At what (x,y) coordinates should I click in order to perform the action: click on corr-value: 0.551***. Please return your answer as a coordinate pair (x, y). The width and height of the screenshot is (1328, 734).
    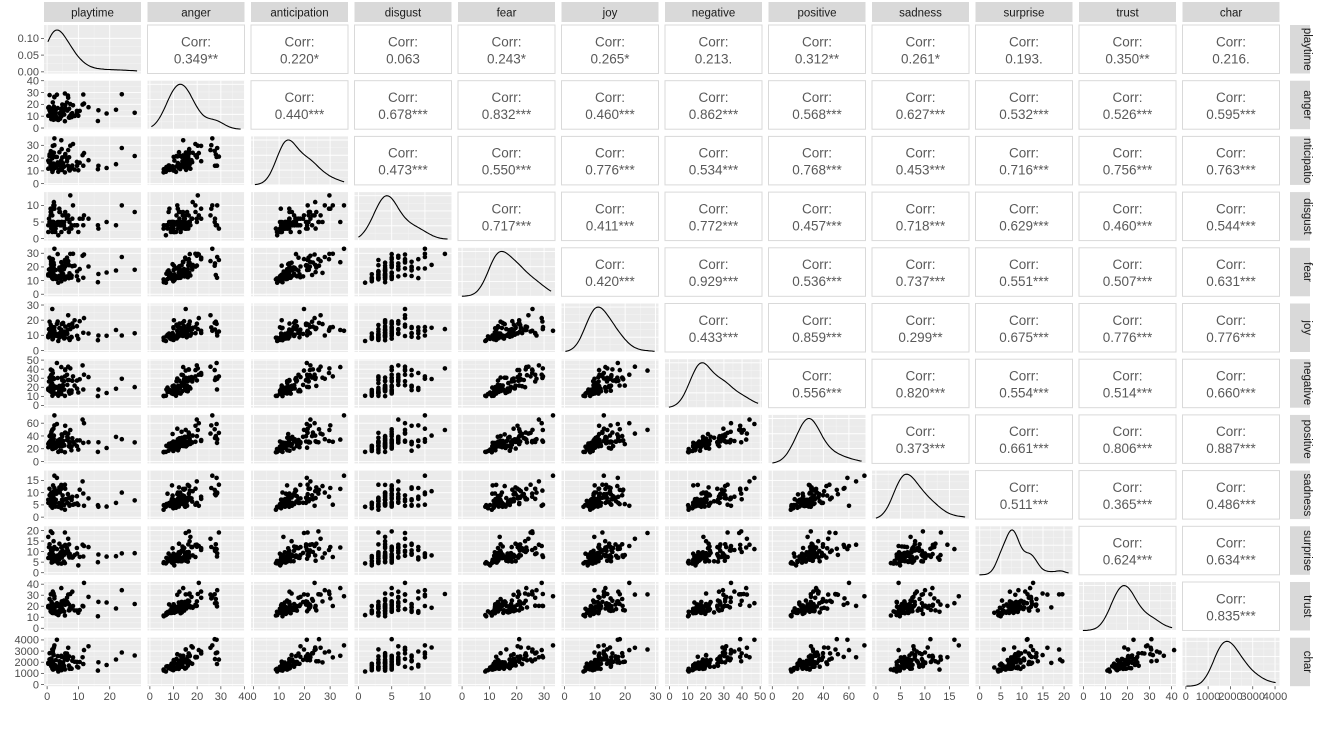
    Looking at the image, I should click on (1024, 281).